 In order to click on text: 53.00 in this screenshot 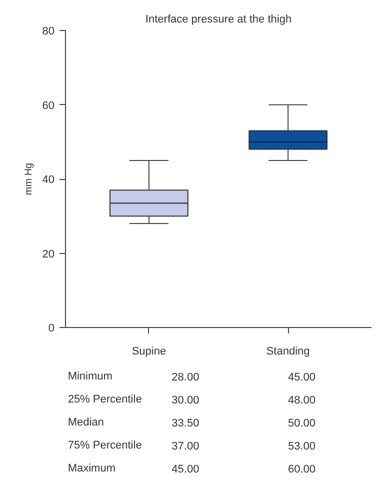, I will do `click(302, 446)`.